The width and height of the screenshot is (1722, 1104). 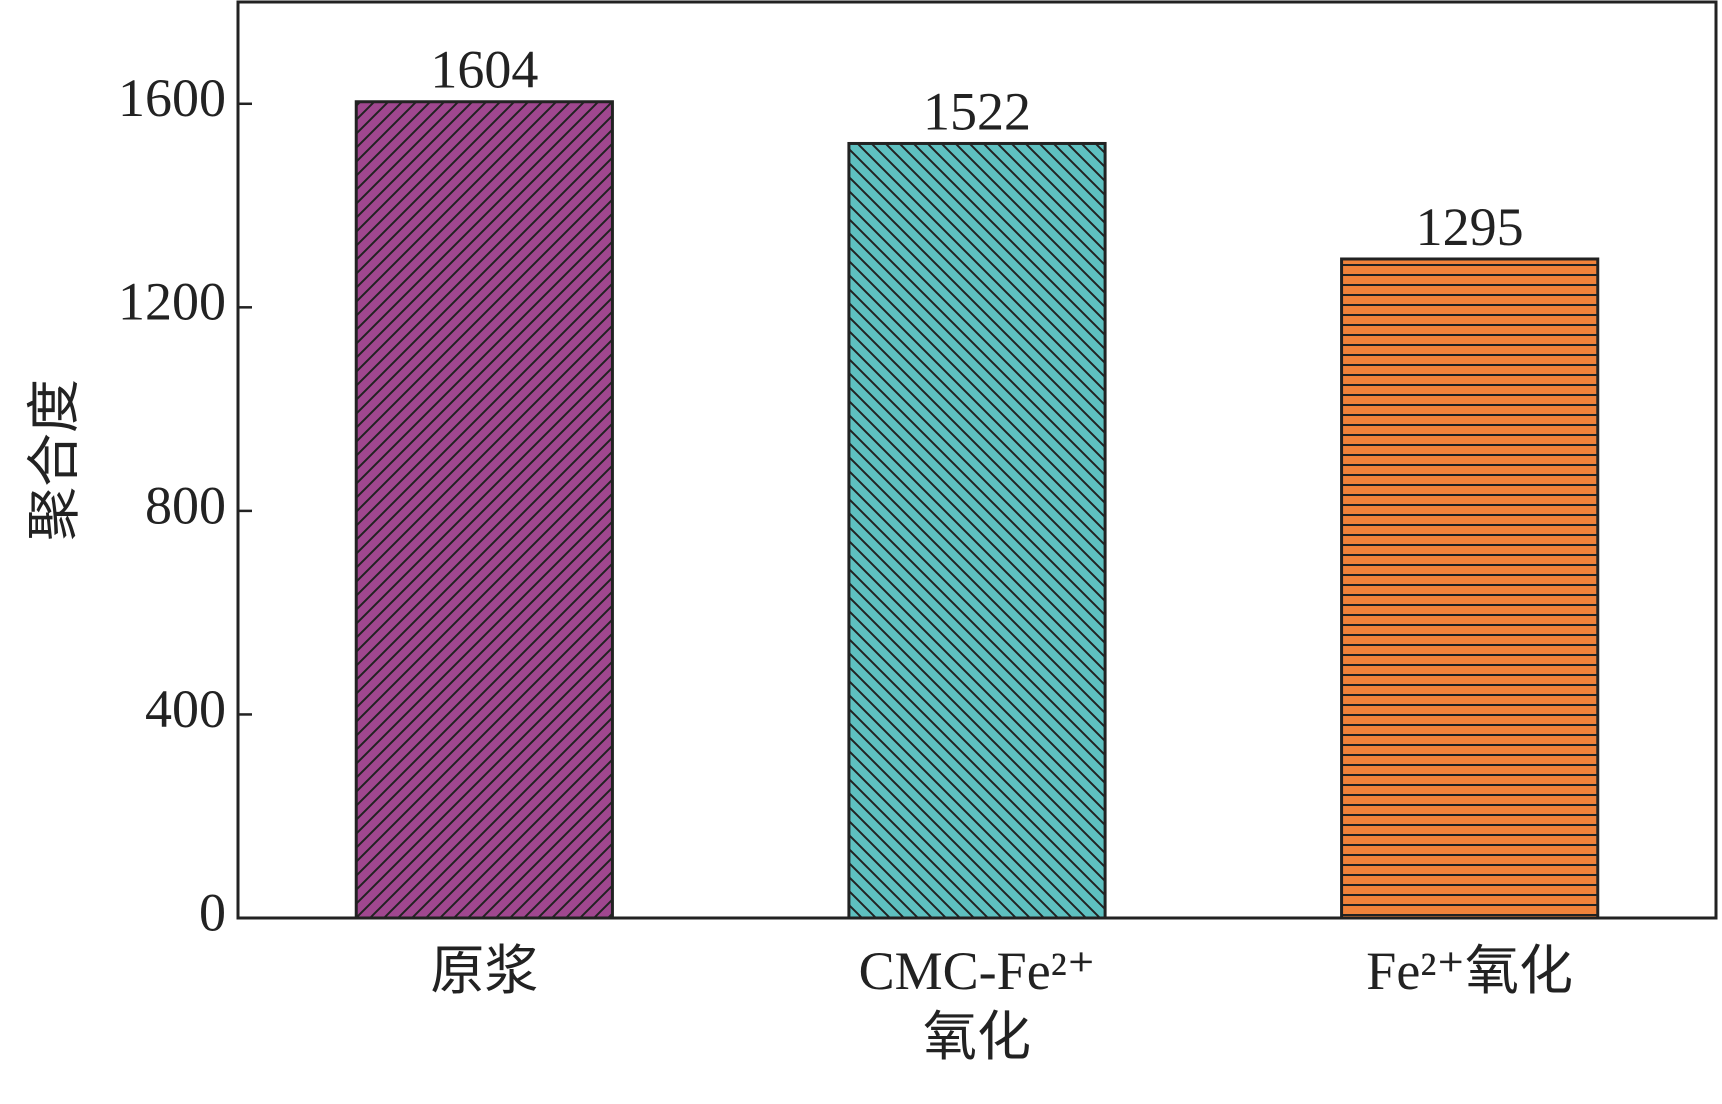 What do you see at coordinates (1470, 227) in the screenshot?
I see `value-label: 1295` at bounding box center [1470, 227].